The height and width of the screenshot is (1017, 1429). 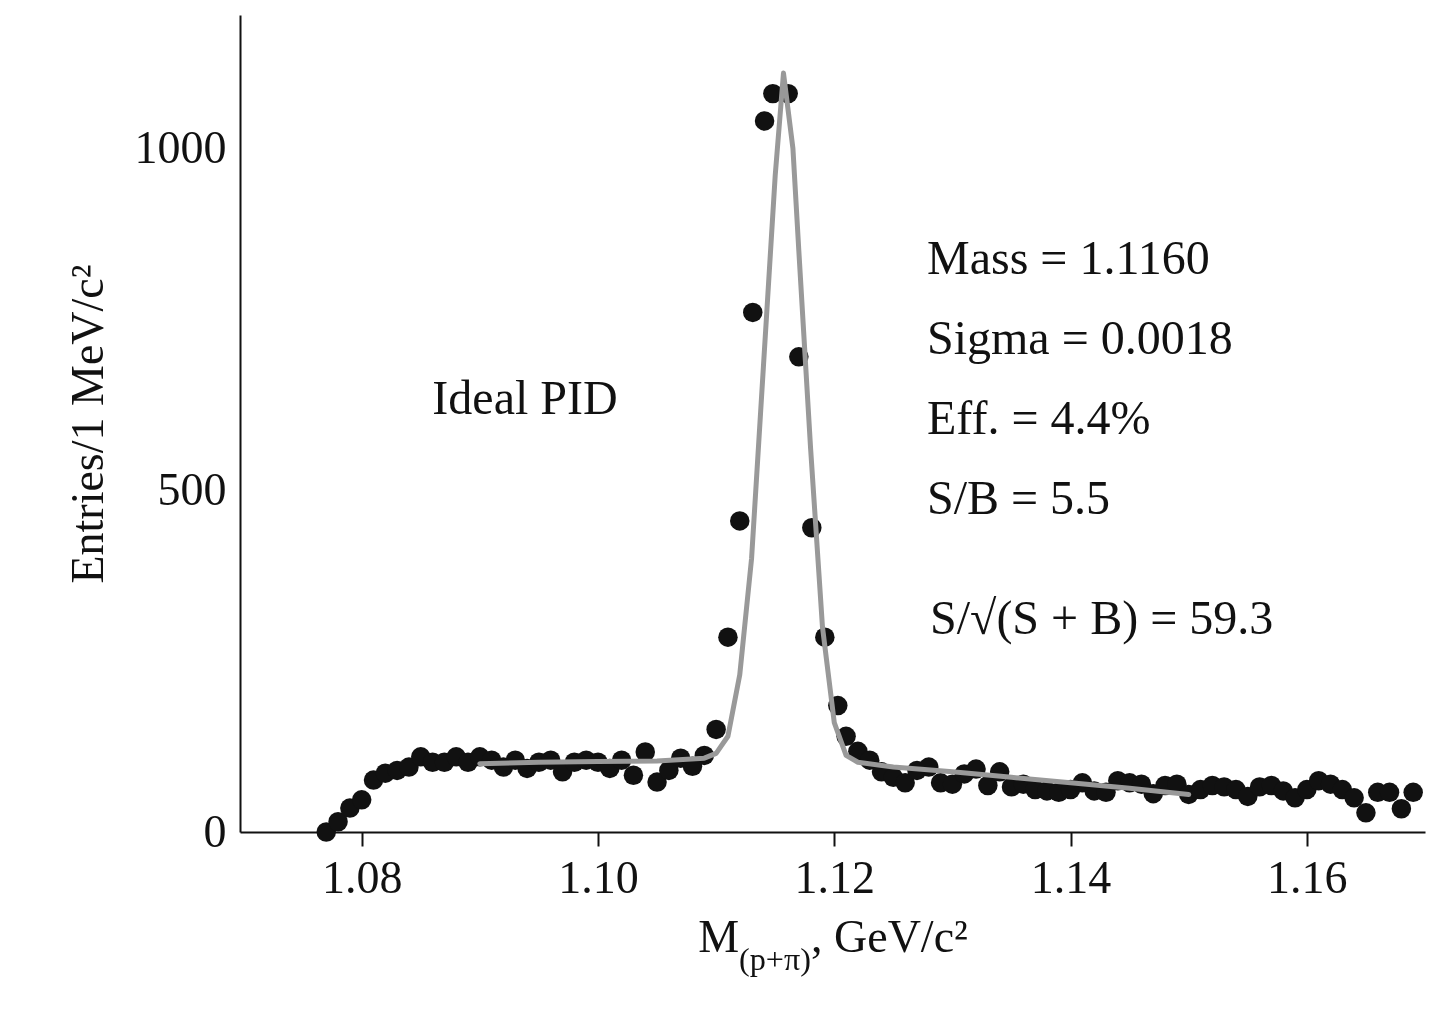 I want to click on annotation: Eff. = 4.4%, so click(x=1039, y=417).